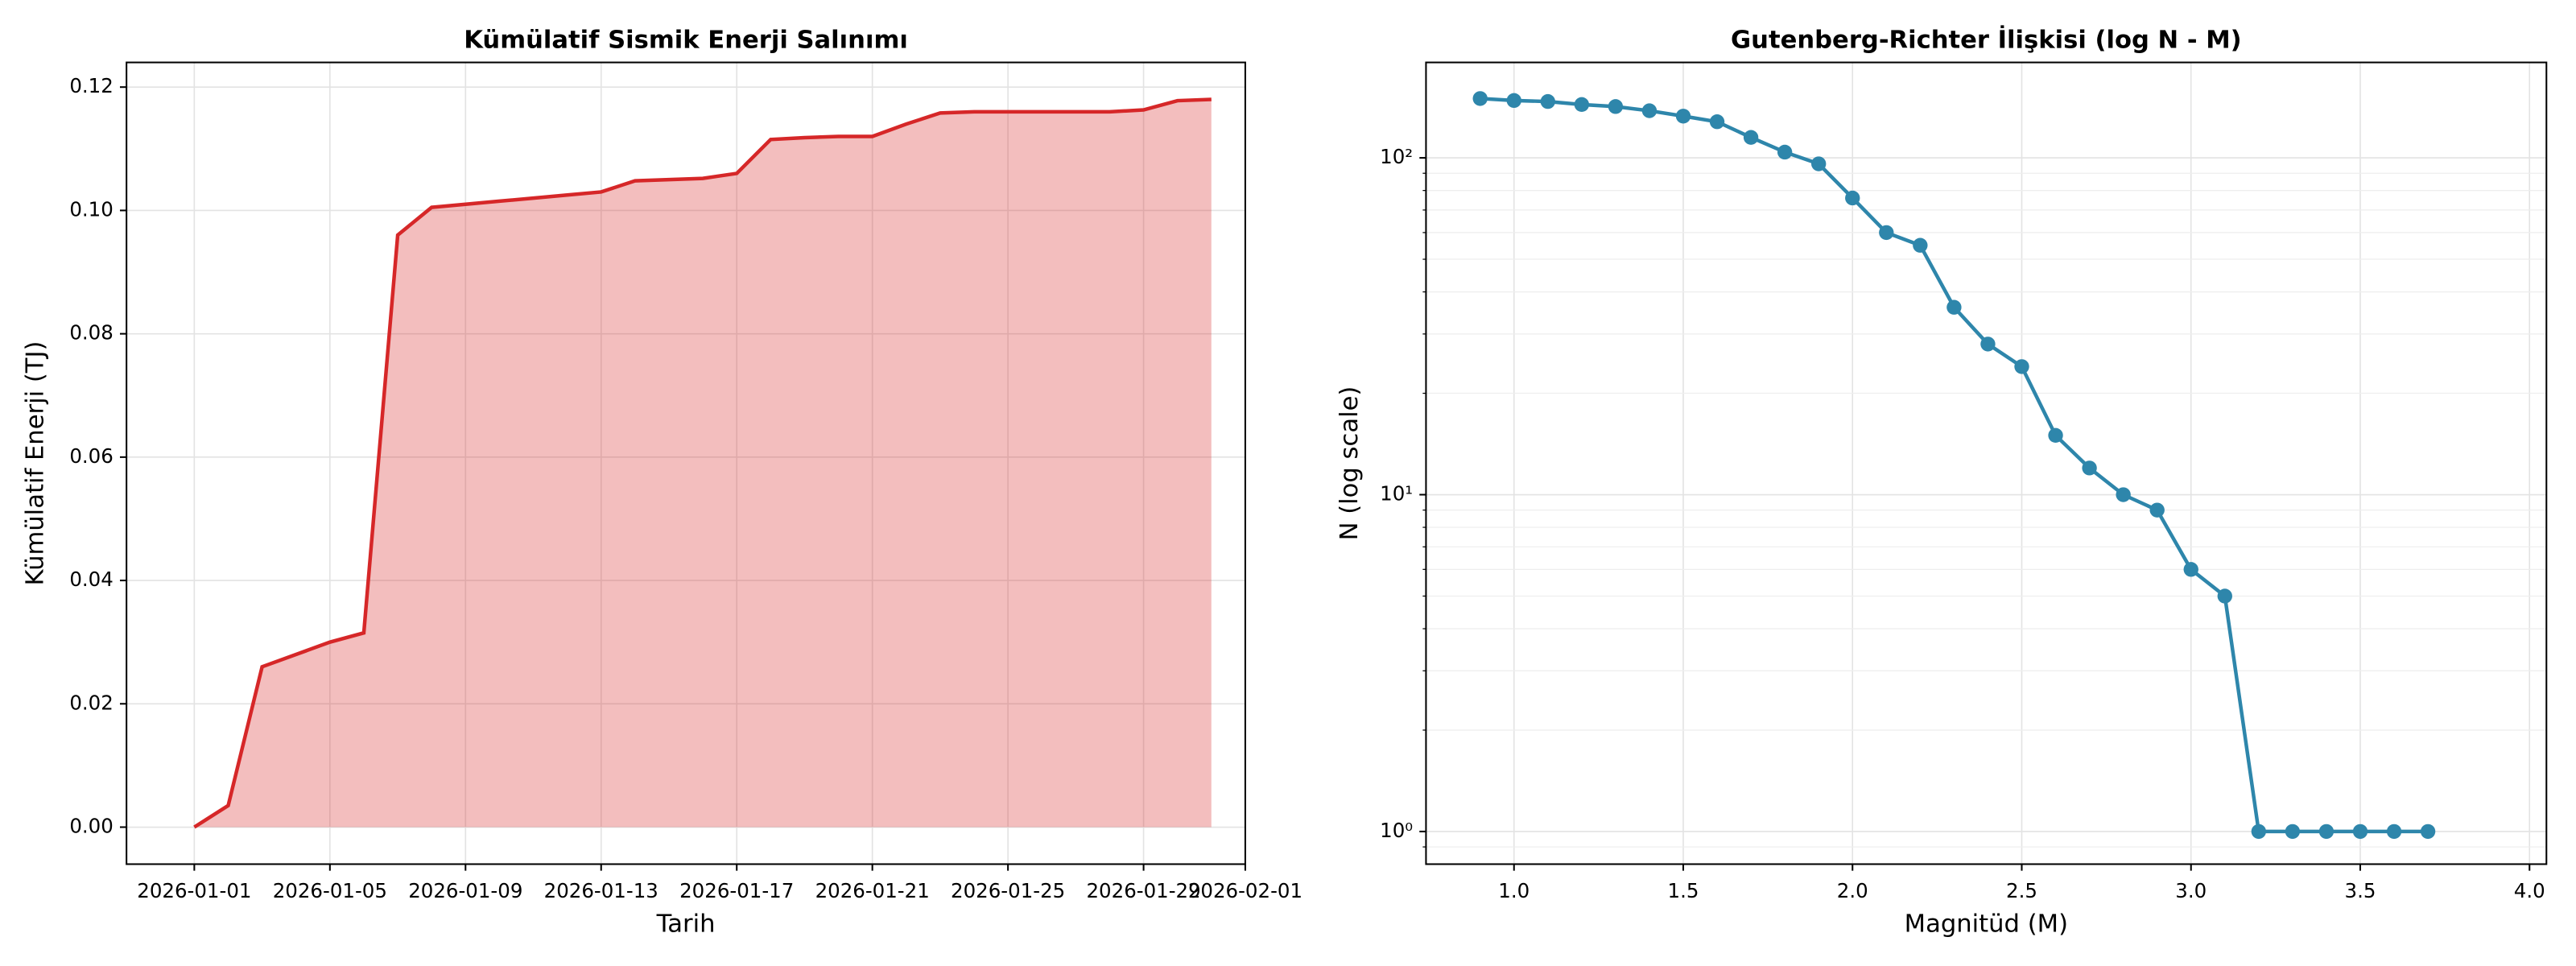  Describe the element at coordinates (91, 85) in the screenshot. I see `y-tick-label: 0.12` at that location.